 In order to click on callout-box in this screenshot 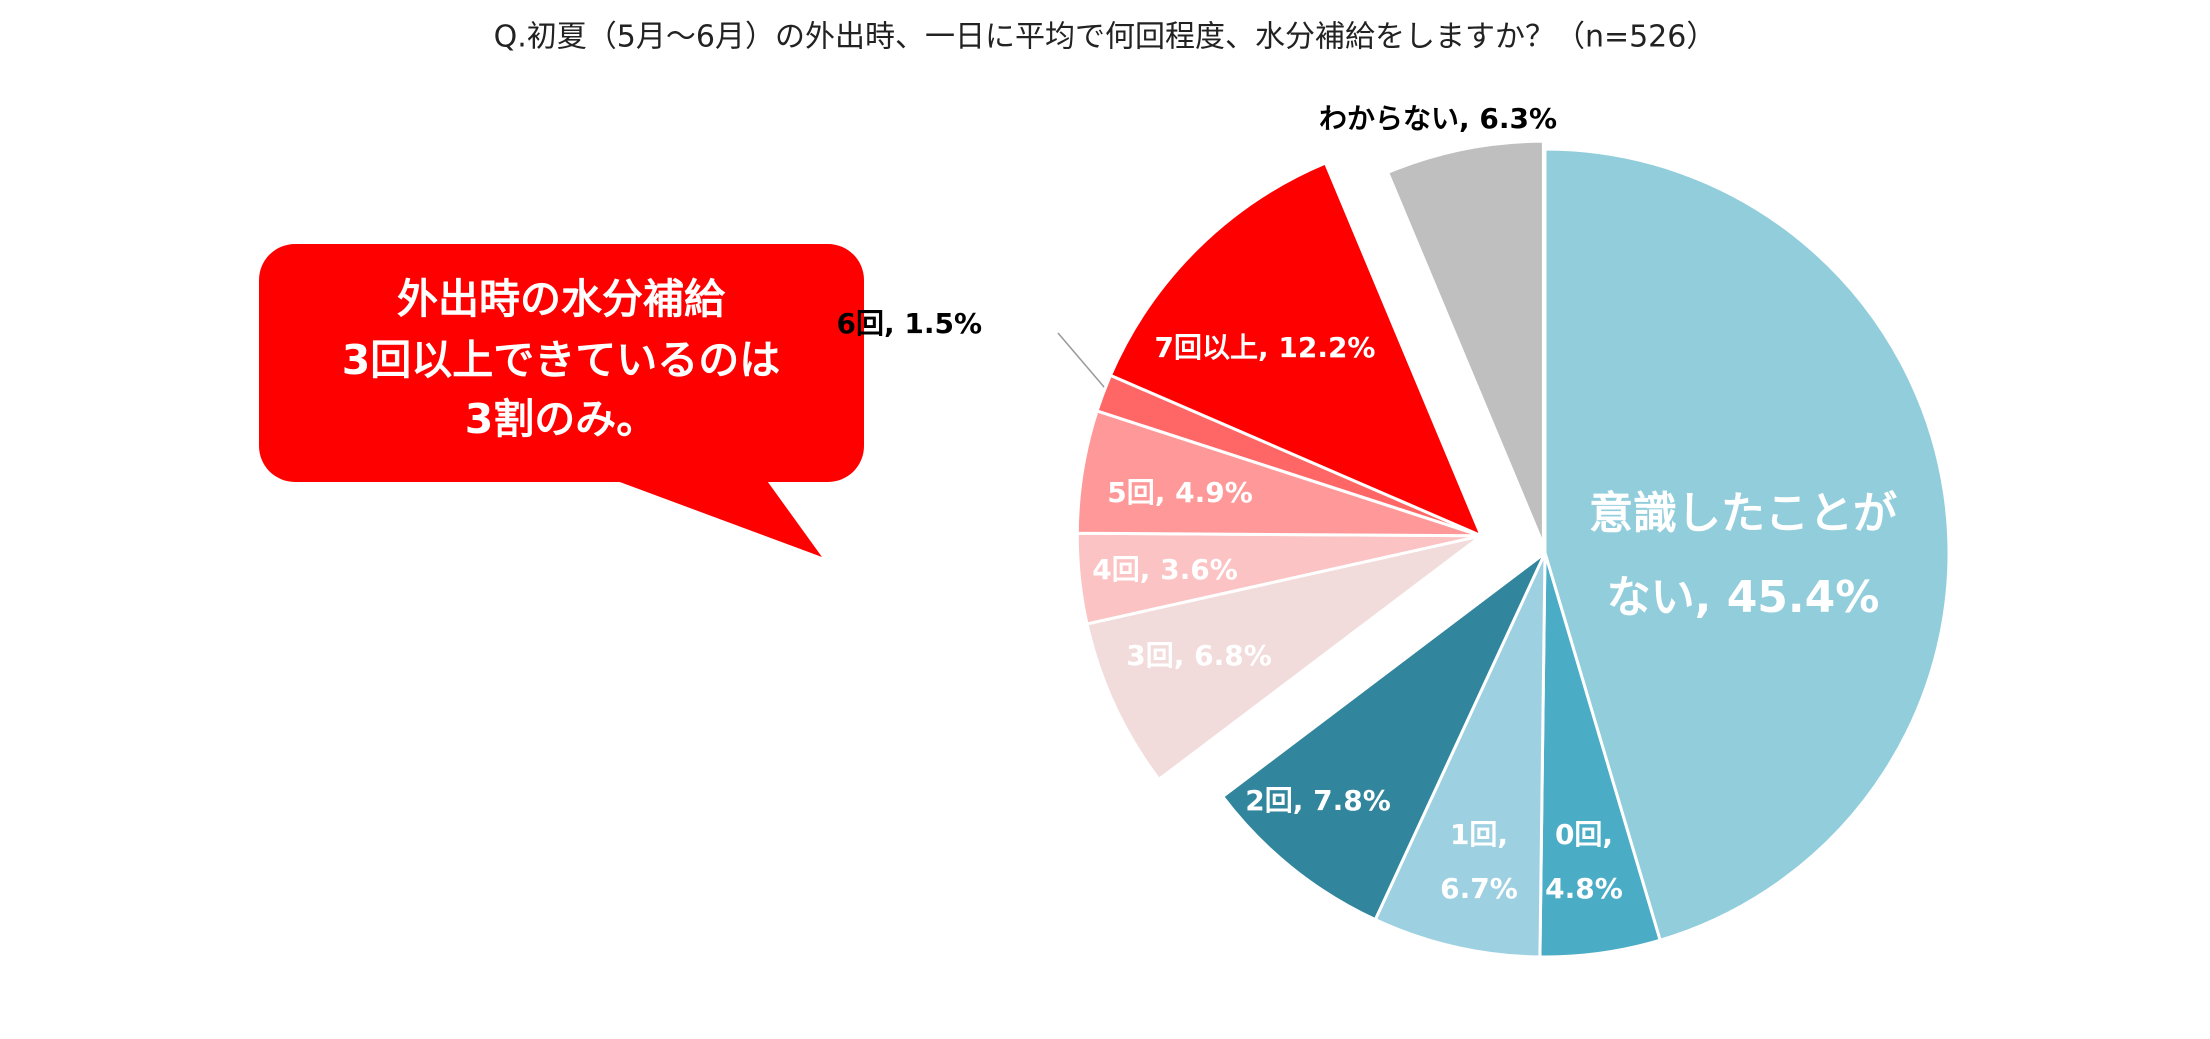, I will do `click(561, 363)`.